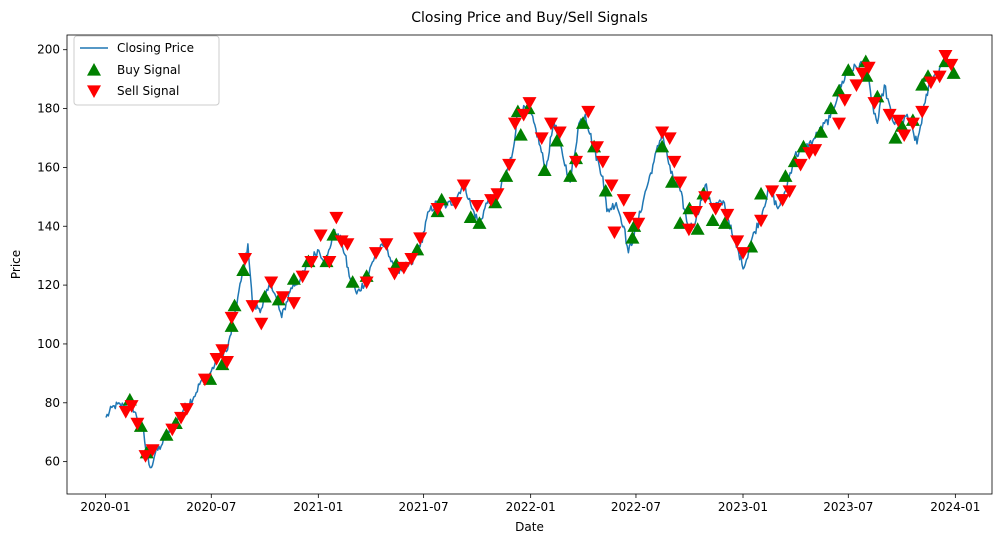  What do you see at coordinates (149, 70) in the screenshot?
I see `legend-label-buy-signal: Buy Signal` at bounding box center [149, 70].